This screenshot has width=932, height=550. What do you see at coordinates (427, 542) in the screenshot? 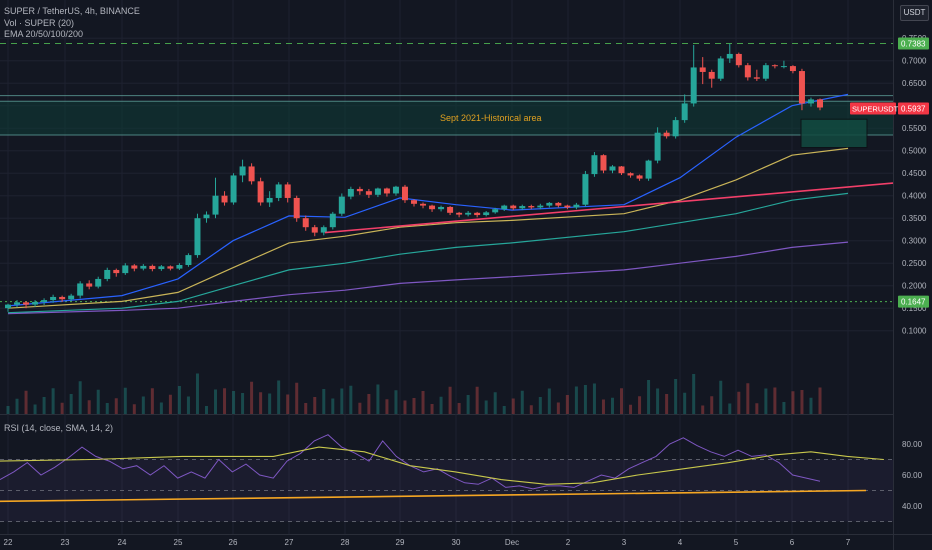
I see `time-axis: 22 23 24 25 26 27 28 29 30 Dec 2 3 4 5 6 7` at bounding box center [427, 542].